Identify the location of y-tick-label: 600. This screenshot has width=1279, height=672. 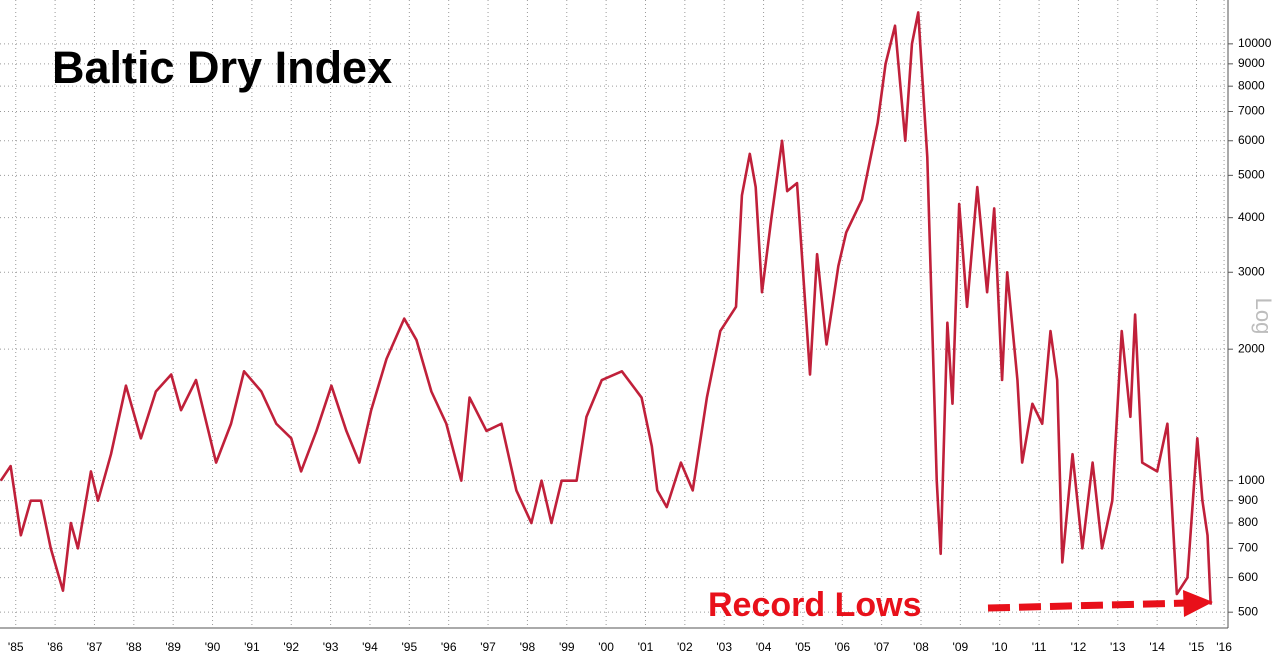
(1248, 577).